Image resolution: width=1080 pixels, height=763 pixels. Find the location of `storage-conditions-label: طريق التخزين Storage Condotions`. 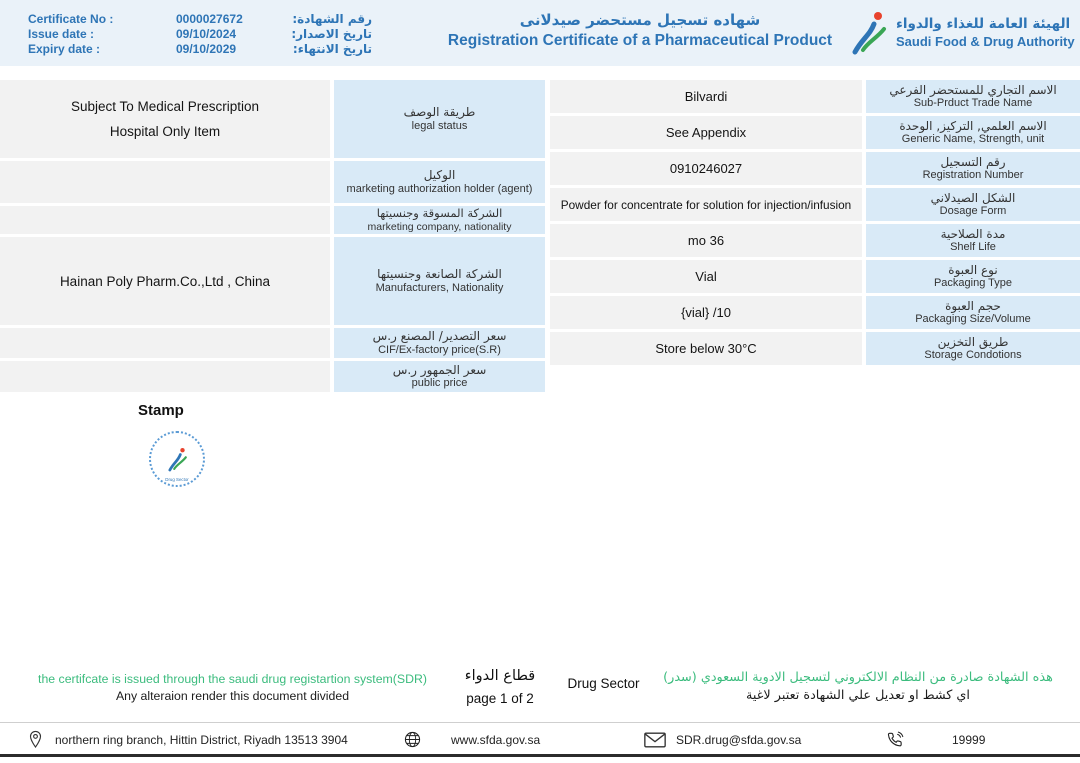

storage-conditions-label: طريق التخزين Storage Condotions is located at coordinates (973, 348).